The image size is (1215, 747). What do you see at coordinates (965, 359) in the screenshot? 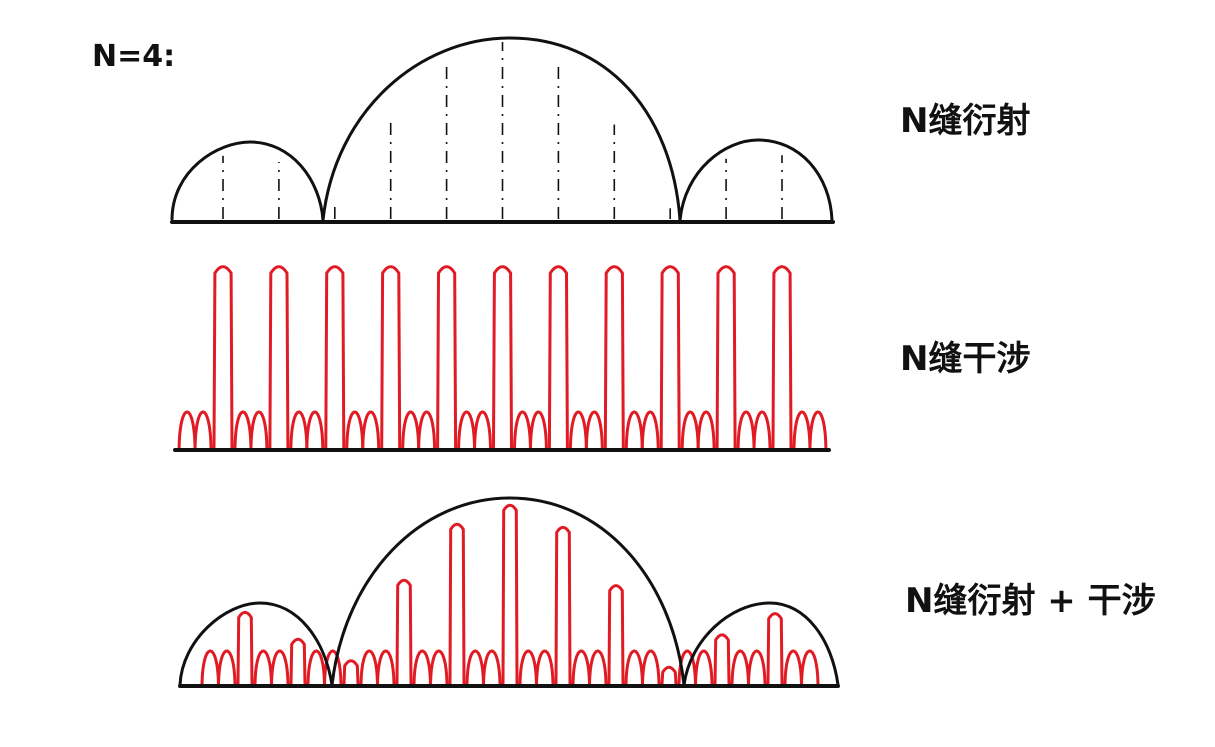
I see `interference-label: N缝干涉` at bounding box center [965, 359].